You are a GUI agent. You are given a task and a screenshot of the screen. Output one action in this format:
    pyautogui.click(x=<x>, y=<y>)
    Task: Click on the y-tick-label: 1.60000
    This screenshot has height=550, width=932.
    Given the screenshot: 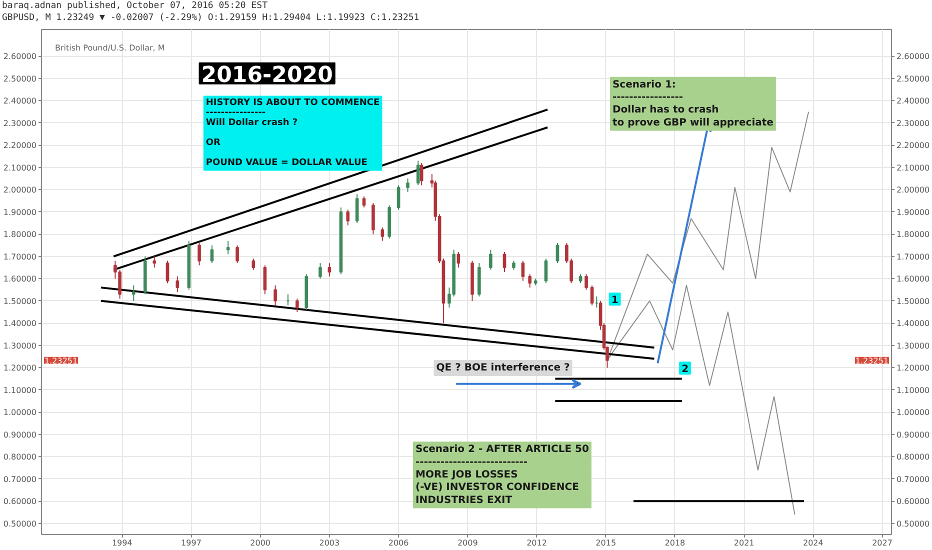 What is the action you would take?
    pyautogui.click(x=20, y=279)
    